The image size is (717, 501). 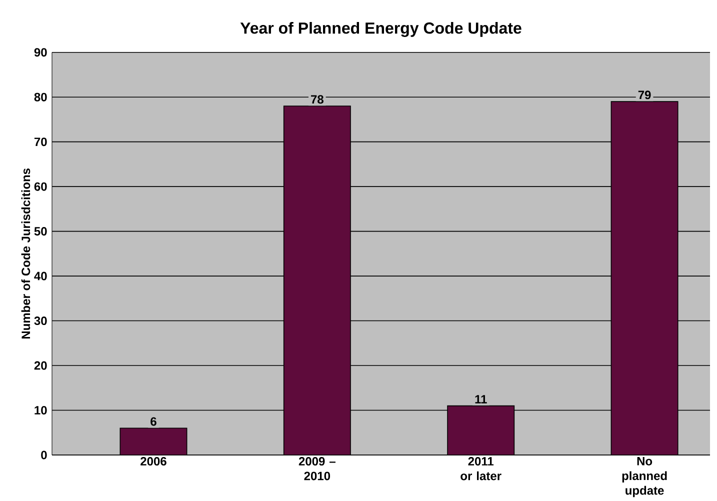 What do you see at coordinates (40, 97) in the screenshot?
I see `y-tick-label: 80` at bounding box center [40, 97].